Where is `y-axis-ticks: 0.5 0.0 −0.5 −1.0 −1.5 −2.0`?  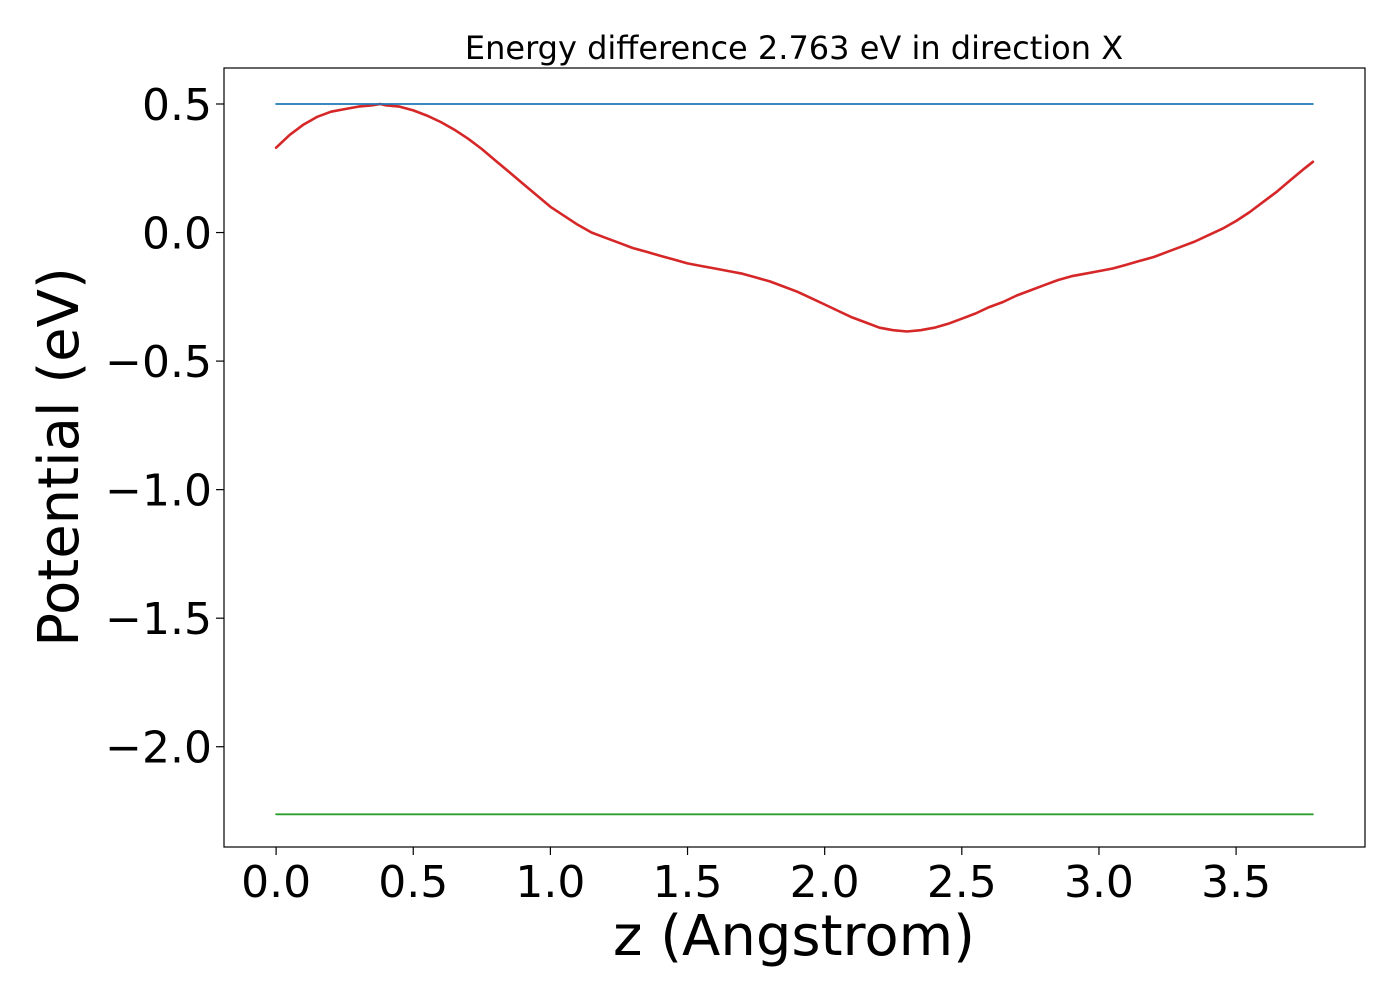 y-axis-ticks: 0.5 0.0 −0.5 −1.0 −1.5 −2.0 is located at coordinates (164, 427).